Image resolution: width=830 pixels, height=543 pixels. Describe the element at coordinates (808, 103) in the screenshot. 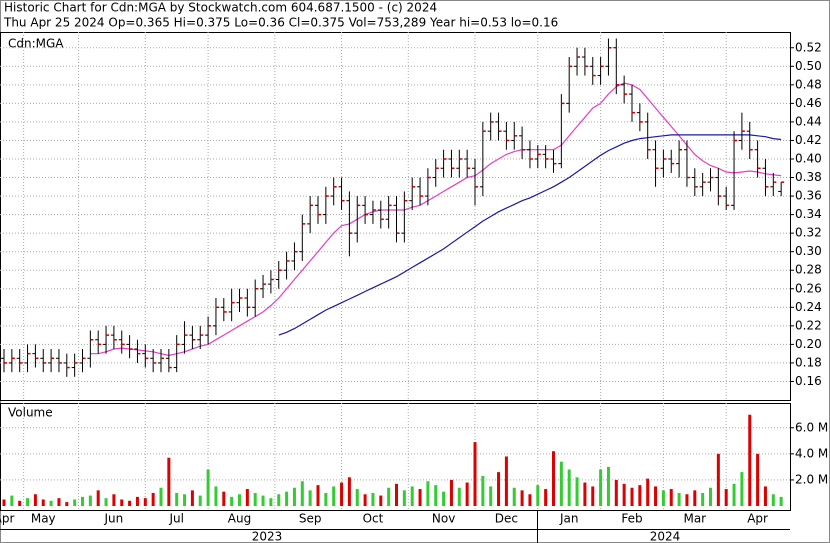

I see `y-tick-label: 0.46` at that location.